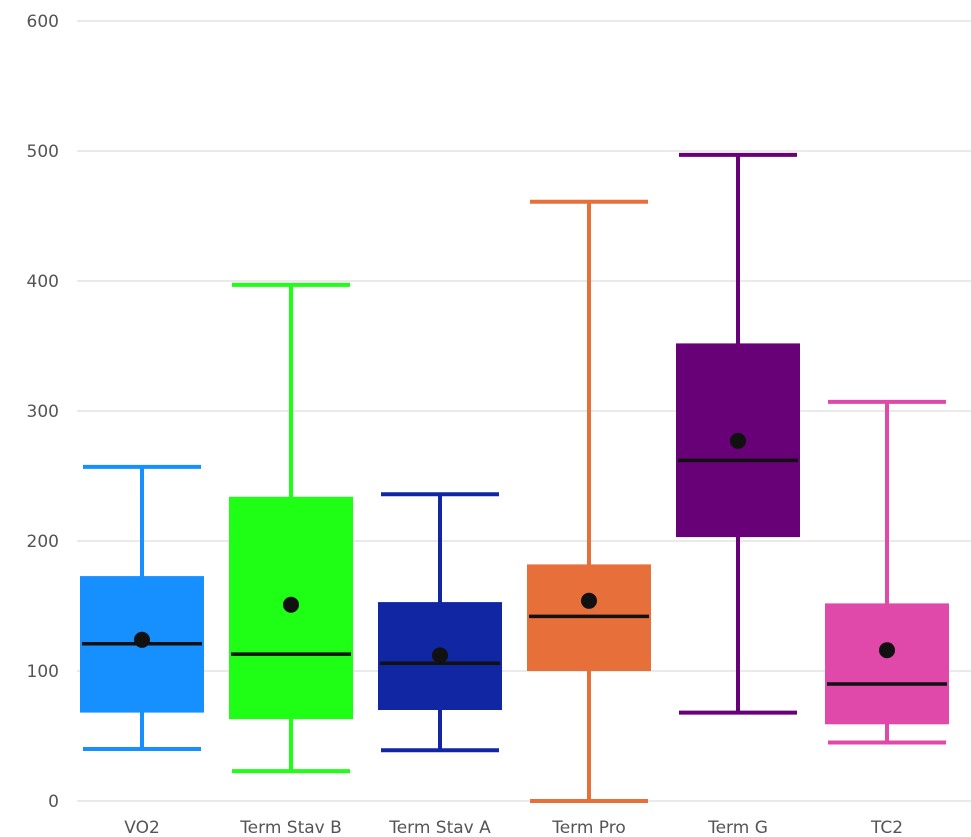  Describe the element at coordinates (440, 622) in the screenshot. I see `box-term-stav-a` at that location.